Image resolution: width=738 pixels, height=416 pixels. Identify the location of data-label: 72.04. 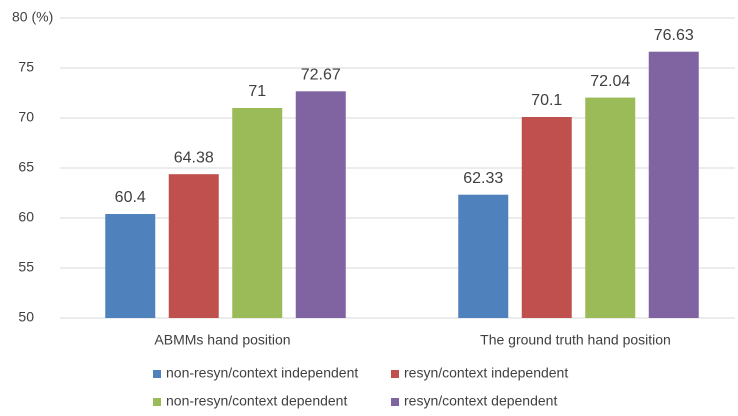
(610, 81).